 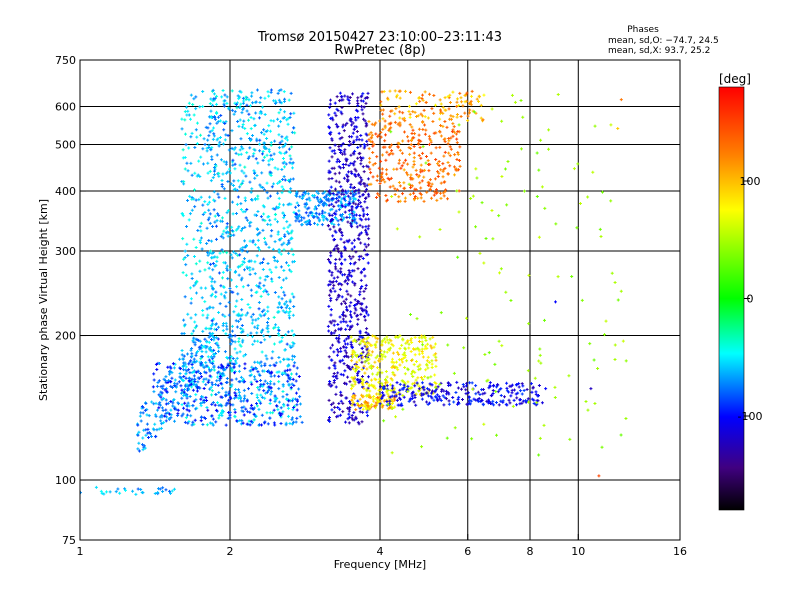 What do you see at coordinates (659, 51) in the screenshot?
I see `phases-x-stats: mean, sd,X: 93.7, 25.2` at bounding box center [659, 51].